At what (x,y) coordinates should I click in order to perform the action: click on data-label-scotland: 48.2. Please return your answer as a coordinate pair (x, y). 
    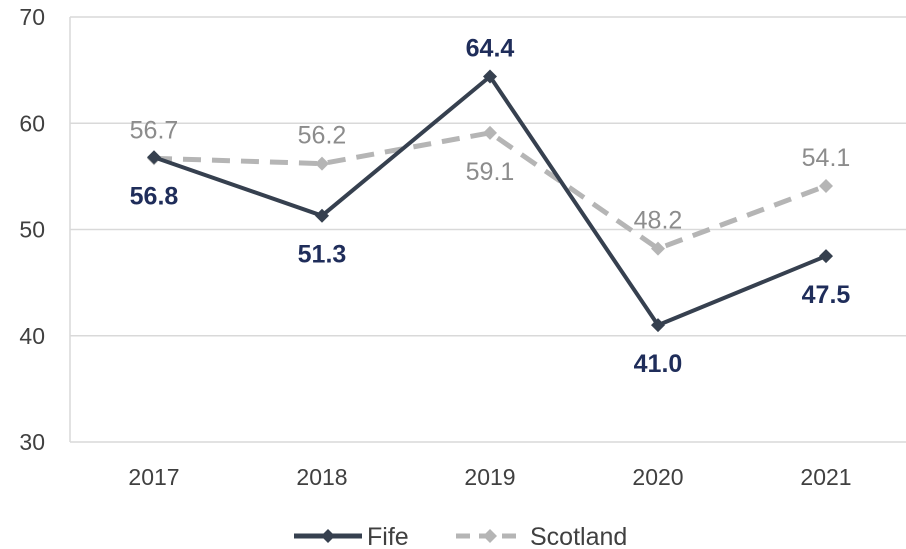
    Looking at the image, I should click on (658, 221).